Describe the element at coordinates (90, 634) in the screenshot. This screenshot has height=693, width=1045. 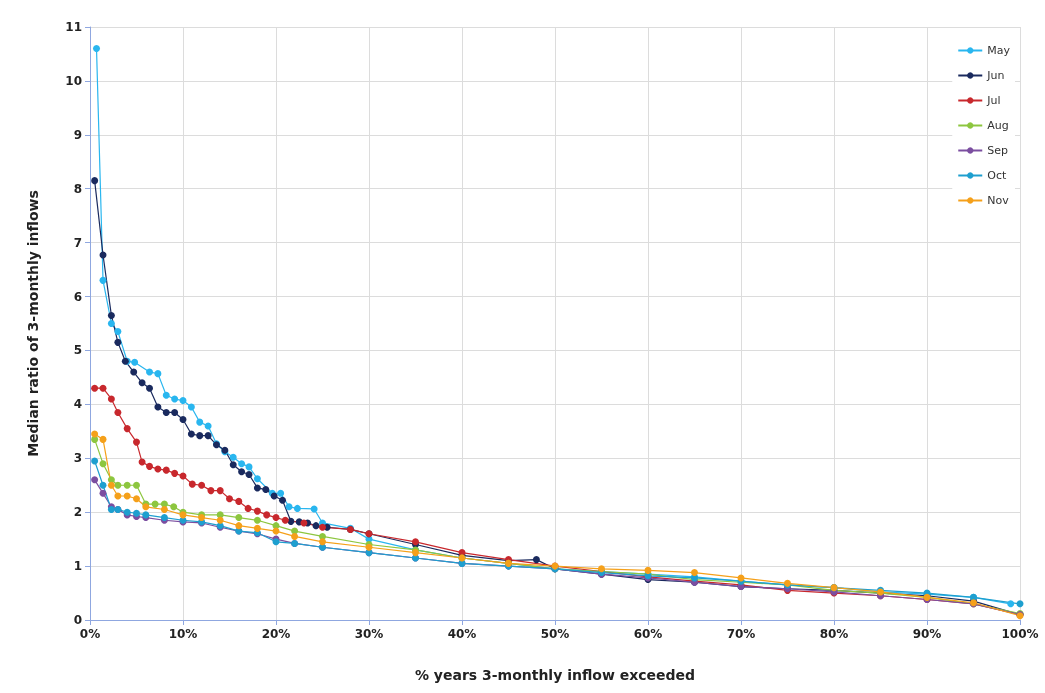
I see `x-tick-label: 0%` at that location.